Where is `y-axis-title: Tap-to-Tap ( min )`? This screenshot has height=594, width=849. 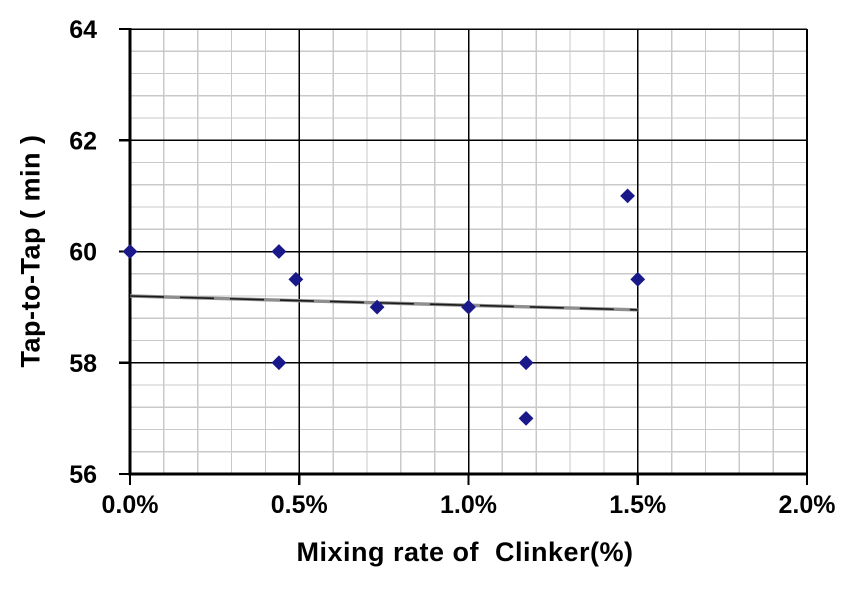
y-axis-title: Tap-to-Tap ( min ) is located at coordinates (30, 251).